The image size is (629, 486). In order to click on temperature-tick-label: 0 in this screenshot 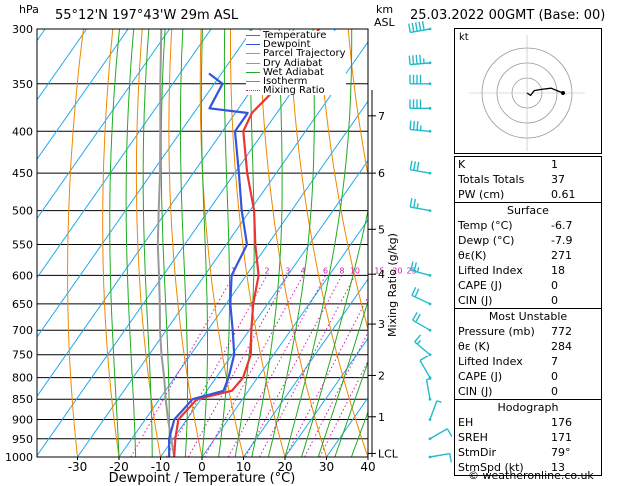, I will do `click(202, 467)`.